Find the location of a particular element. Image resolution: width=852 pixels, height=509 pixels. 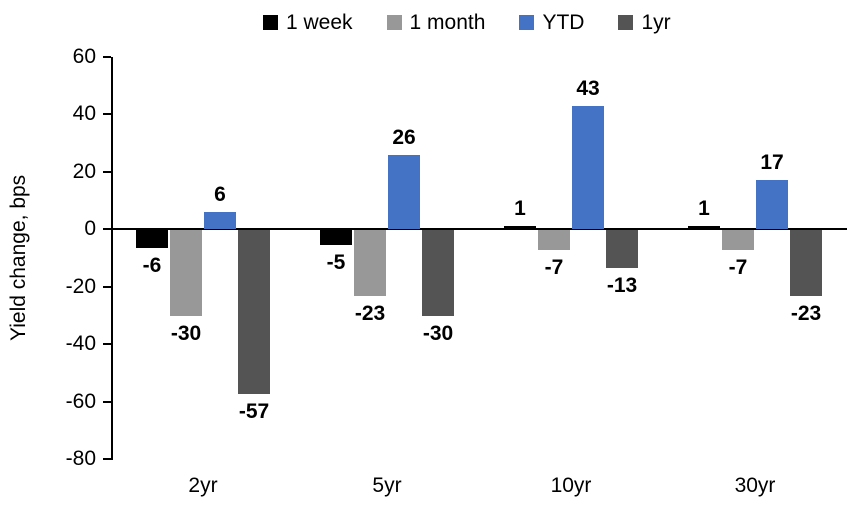

x-axis-label: 30yr is located at coordinates (755, 485).